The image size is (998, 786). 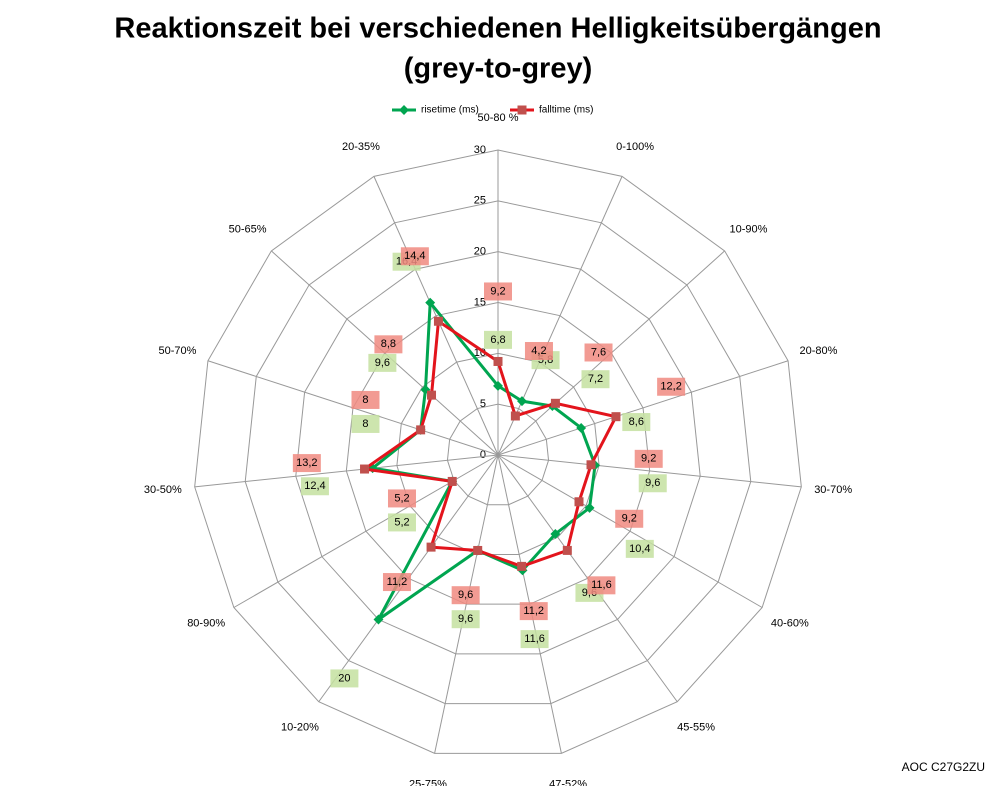 What do you see at coordinates (696, 728) in the screenshot?
I see `category-label: 45-55%` at bounding box center [696, 728].